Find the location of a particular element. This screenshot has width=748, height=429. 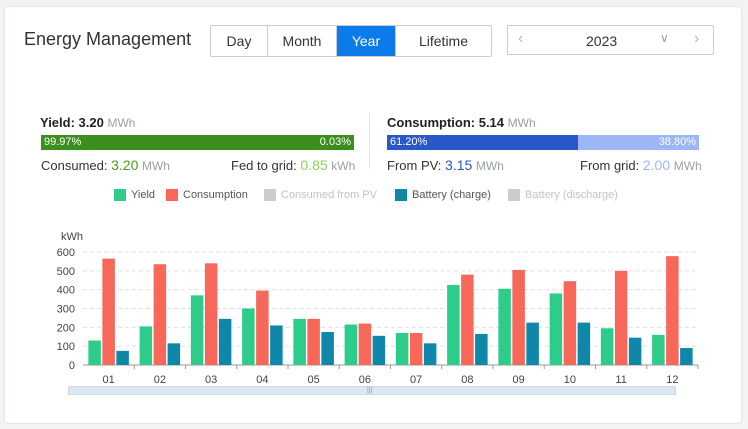

chevron-right-icon: › is located at coordinates (697, 38).